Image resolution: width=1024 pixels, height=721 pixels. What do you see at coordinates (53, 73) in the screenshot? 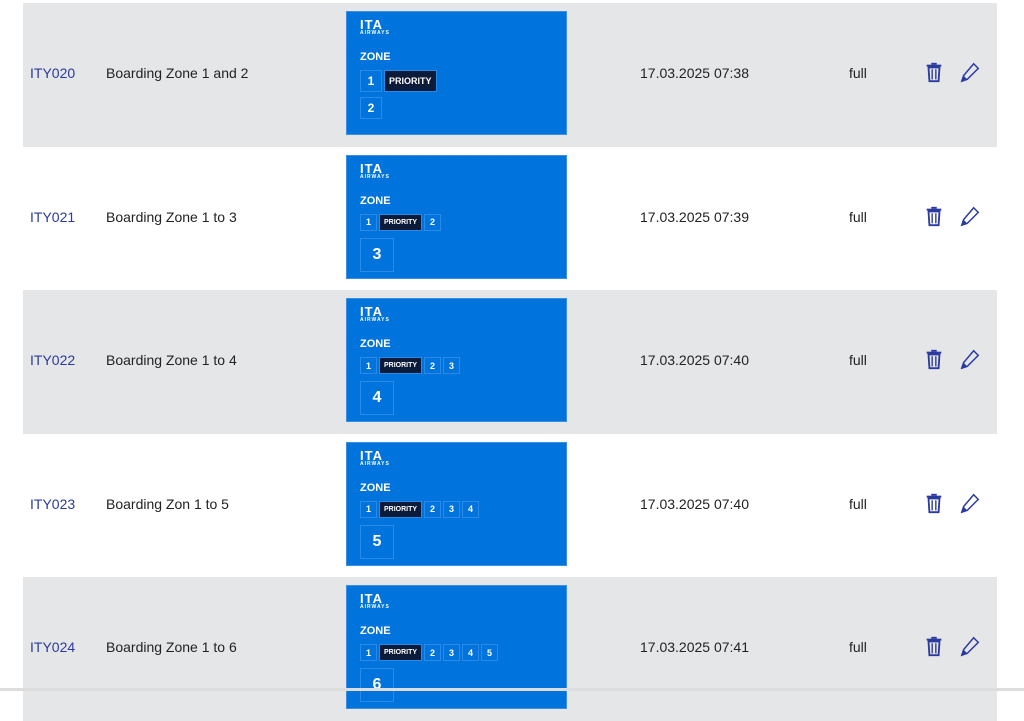
I see `row-code-link: ITY020` at bounding box center [53, 73].